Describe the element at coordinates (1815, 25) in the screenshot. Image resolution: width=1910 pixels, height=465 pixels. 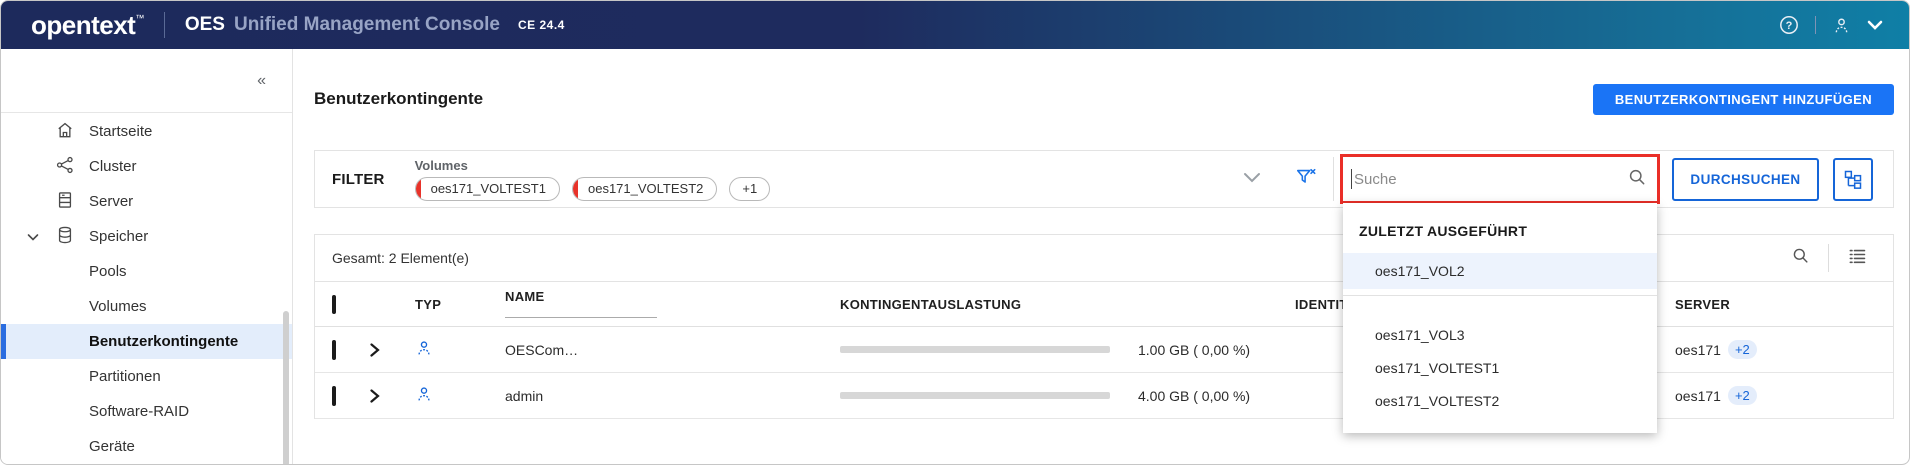
I see `topbar-icon-divider` at that location.